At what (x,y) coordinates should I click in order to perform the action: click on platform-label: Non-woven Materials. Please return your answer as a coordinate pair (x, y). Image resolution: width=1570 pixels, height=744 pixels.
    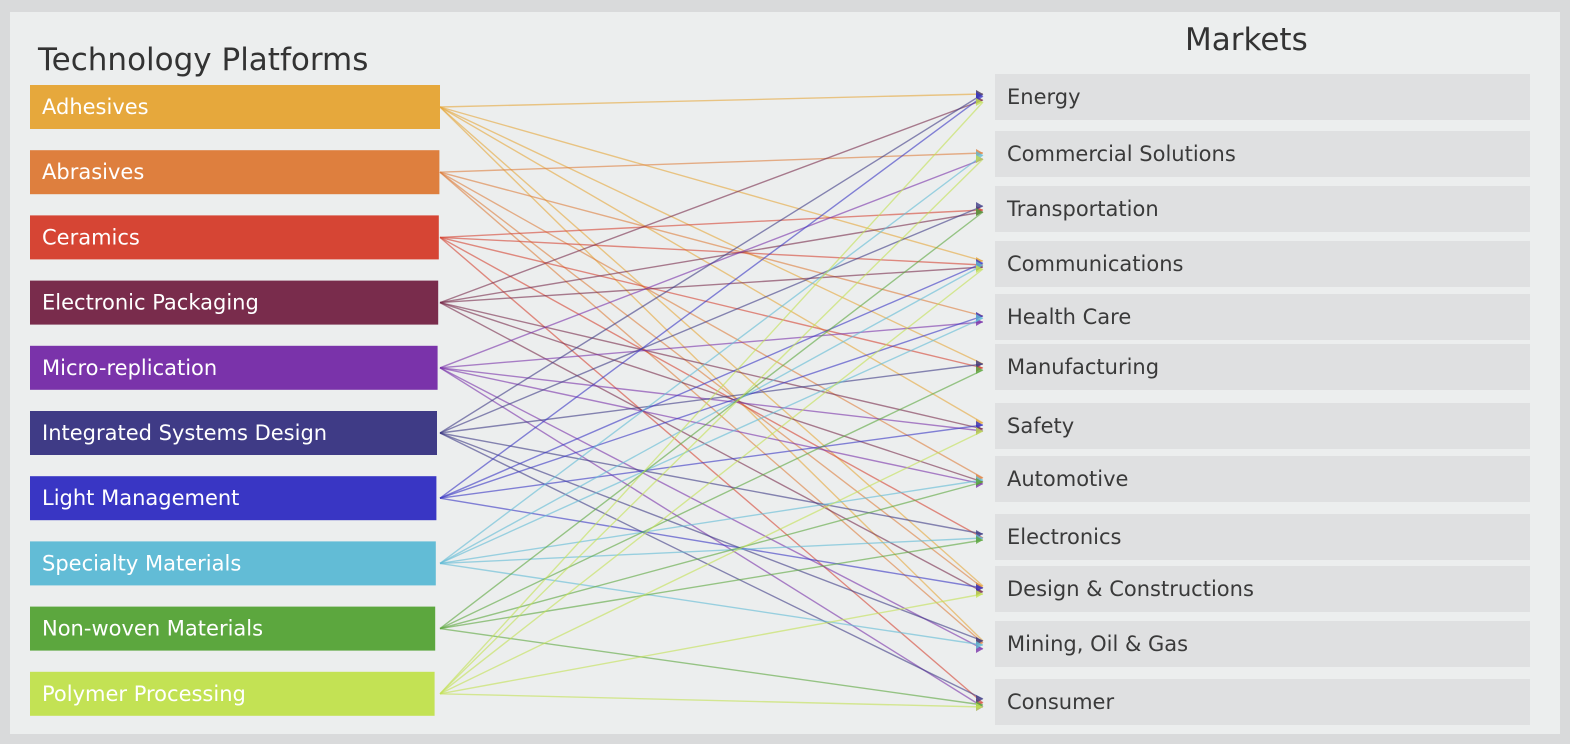
    Looking at the image, I should click on (152, 629).